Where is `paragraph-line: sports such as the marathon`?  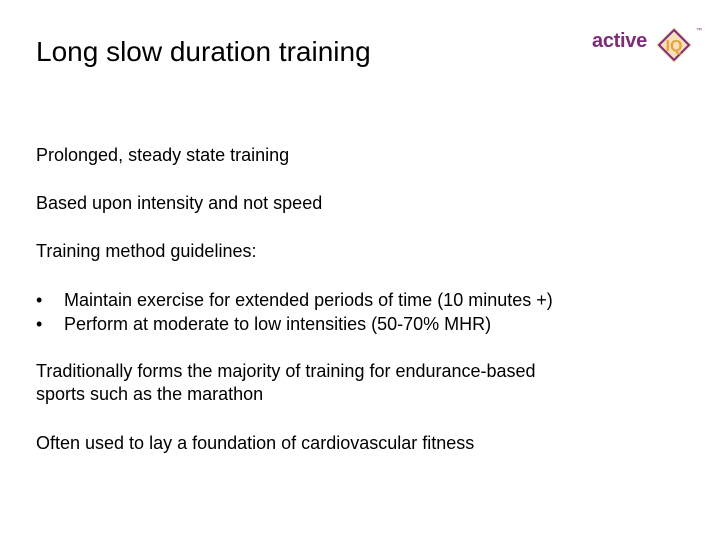 paragraph-line: sports such as the marathon is located at coordinates (150, 394).